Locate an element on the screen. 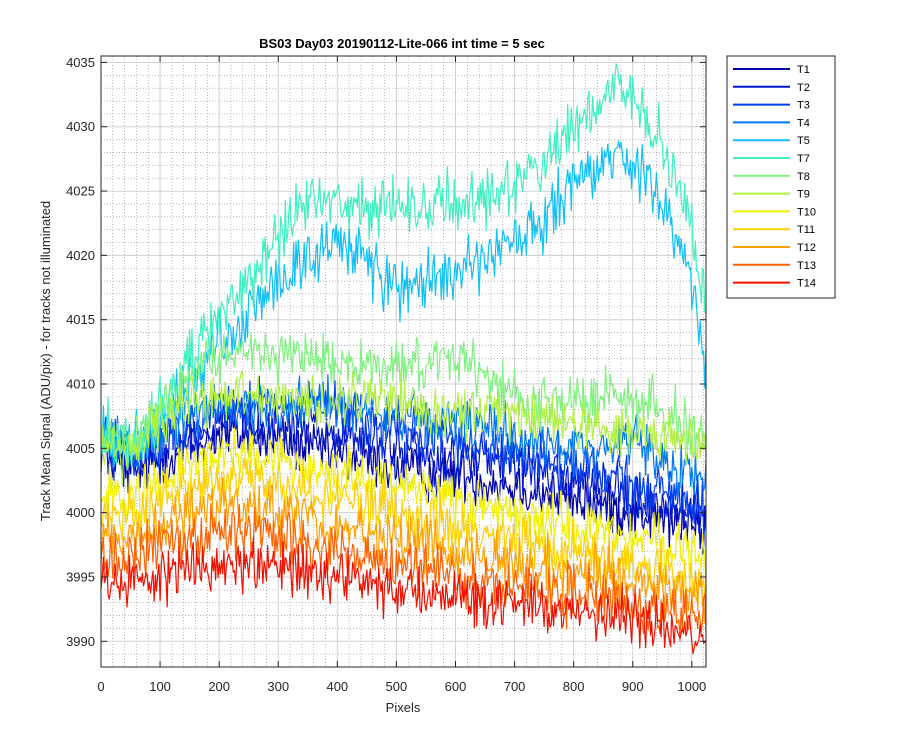 This screenshot has height=750, width=900. x-tick-label: 700 is located at coordinates (515, 686).